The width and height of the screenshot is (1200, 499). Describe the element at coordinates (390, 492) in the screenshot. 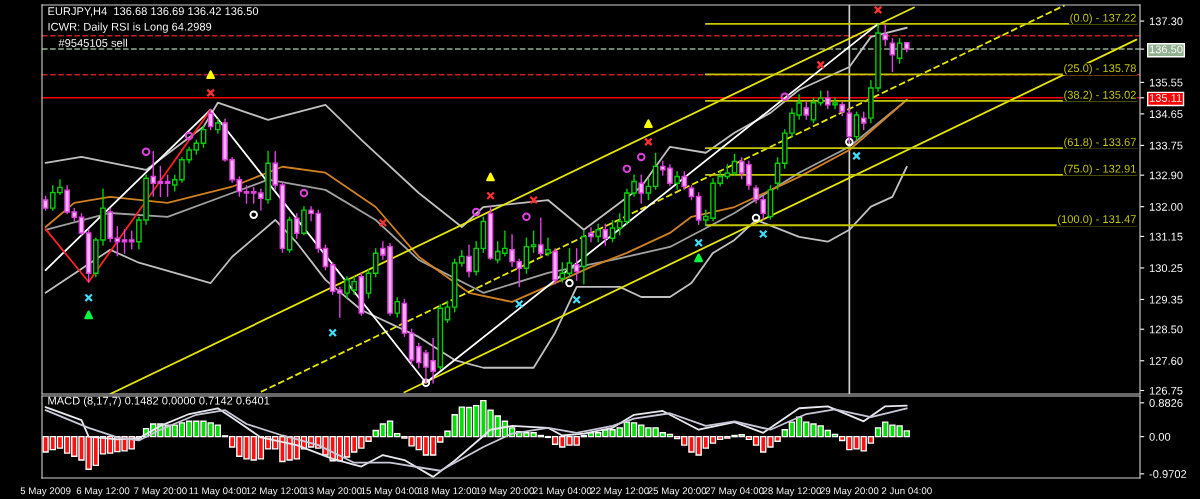

I see `x-tick-label: 15 May 04:00` at that location.